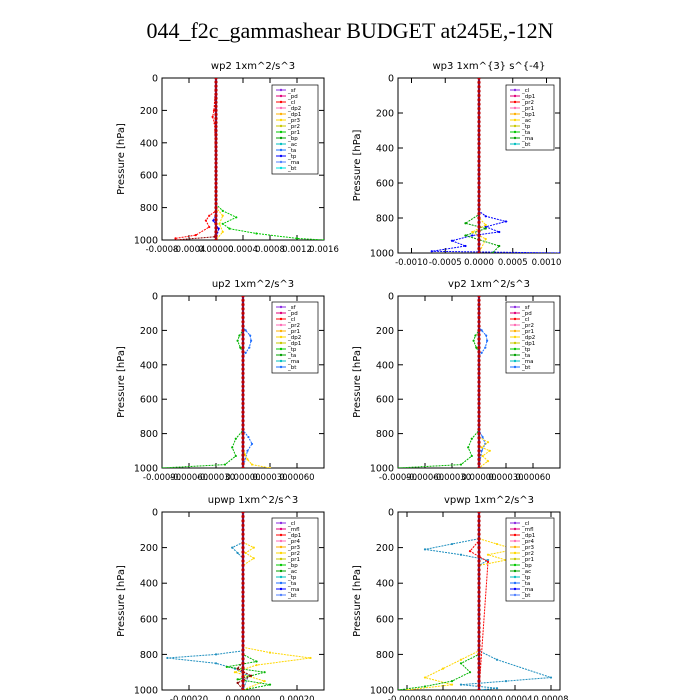 This screenshot has height=700, width=700. I want to click on y-tick-label: 600, so click(149, 176).